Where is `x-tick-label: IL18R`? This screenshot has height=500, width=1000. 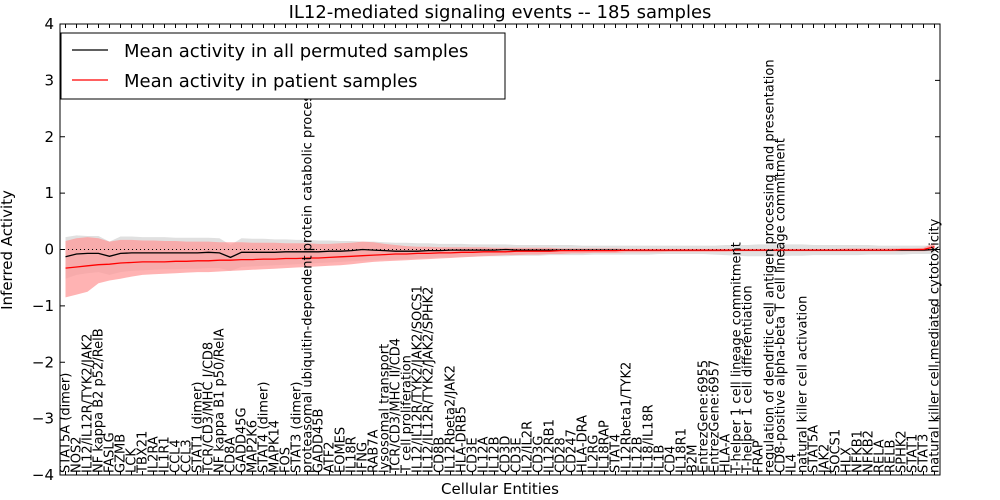 x-tick-label: IL18R is located at coordinates (352, 454).